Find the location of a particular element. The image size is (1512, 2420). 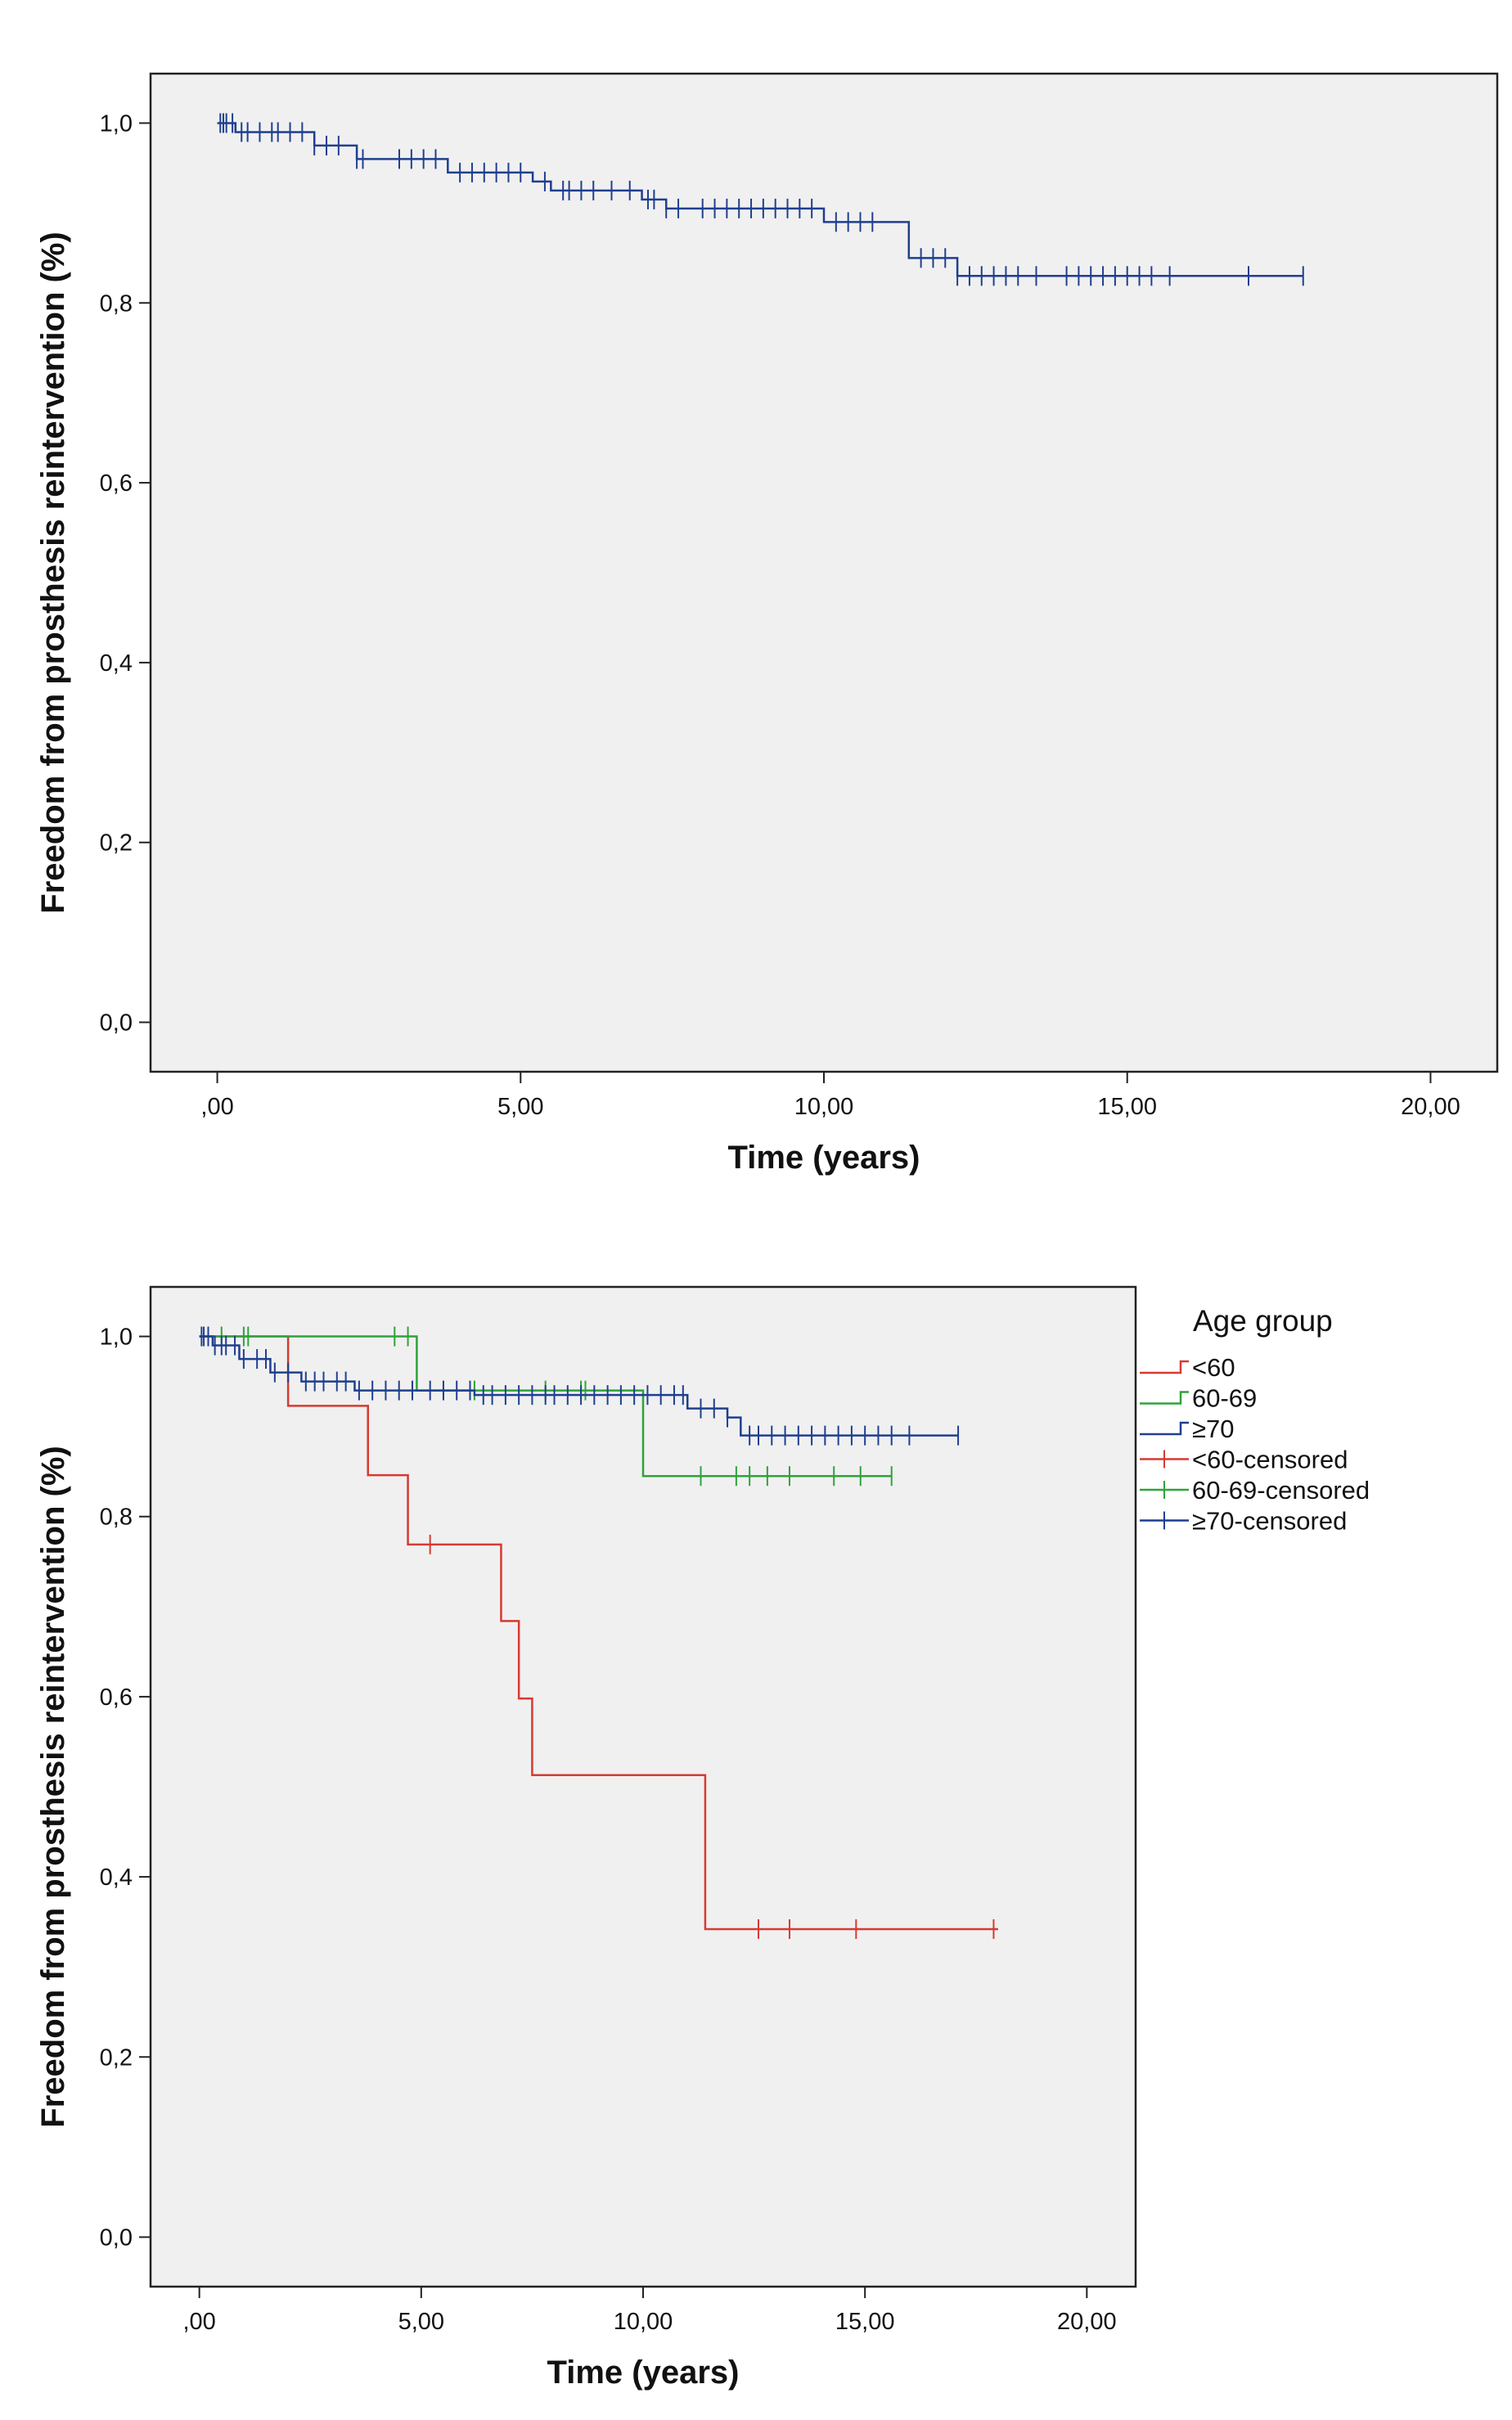

legend-label: 60-69 is located at coordinates (1225, 1398).